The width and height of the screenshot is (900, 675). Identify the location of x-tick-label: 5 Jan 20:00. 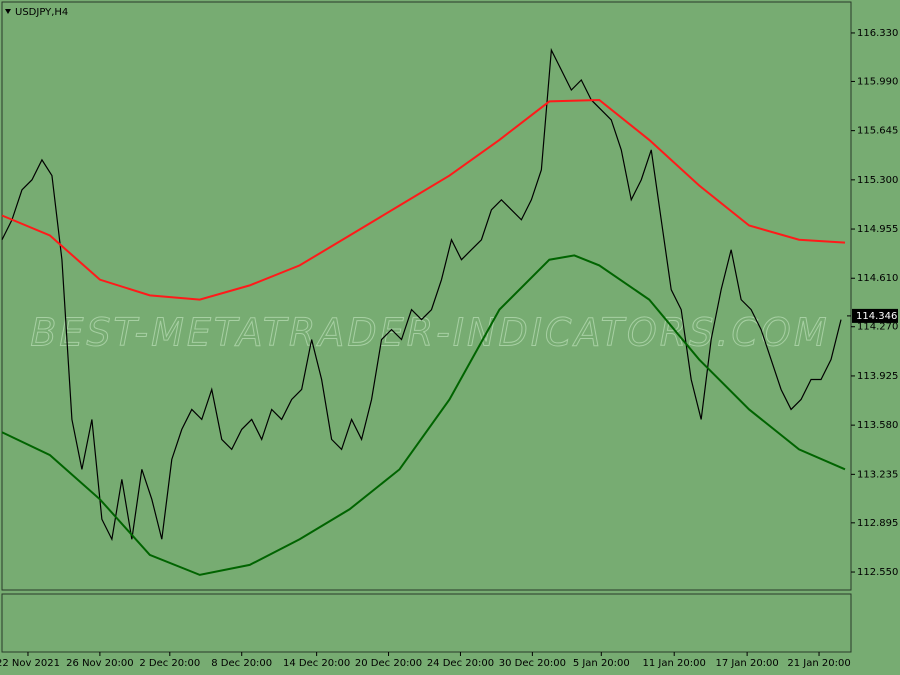
(601, 663).